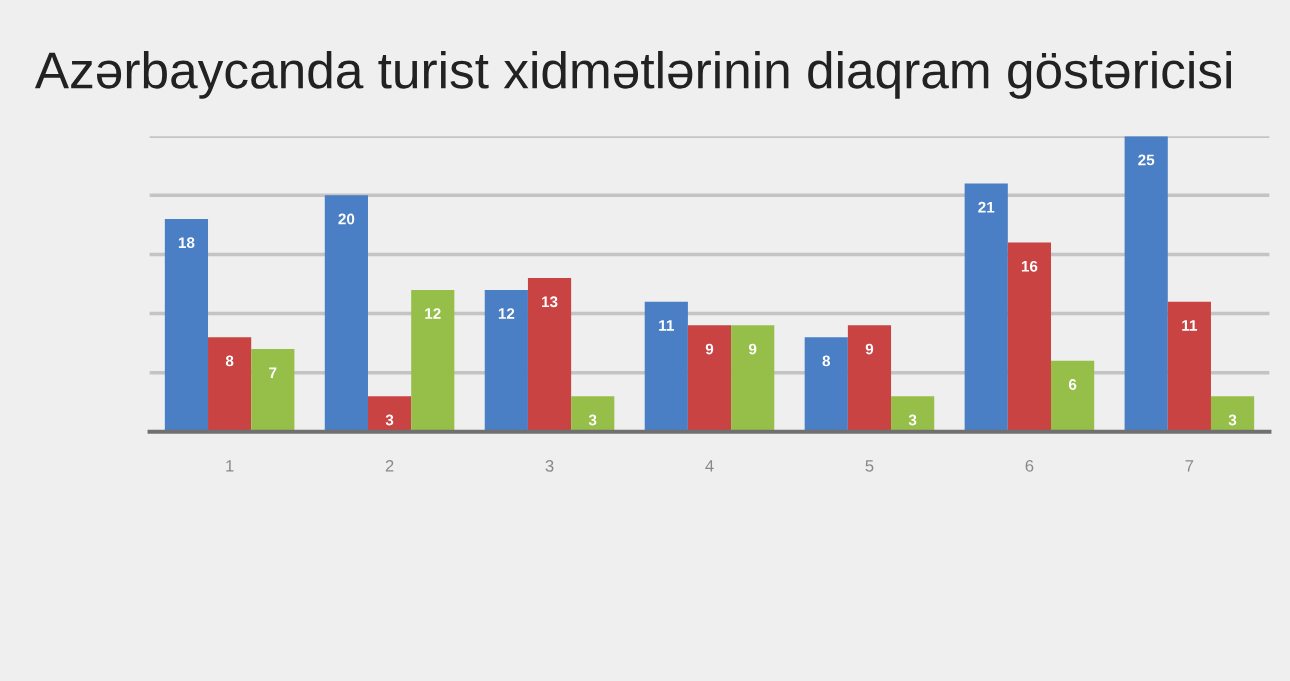 The image size is (1290, 681). What do you see at coordinates (1146, 160) in the screenshot?
I see `data-label: 25` at bounding box center [1146, 160].